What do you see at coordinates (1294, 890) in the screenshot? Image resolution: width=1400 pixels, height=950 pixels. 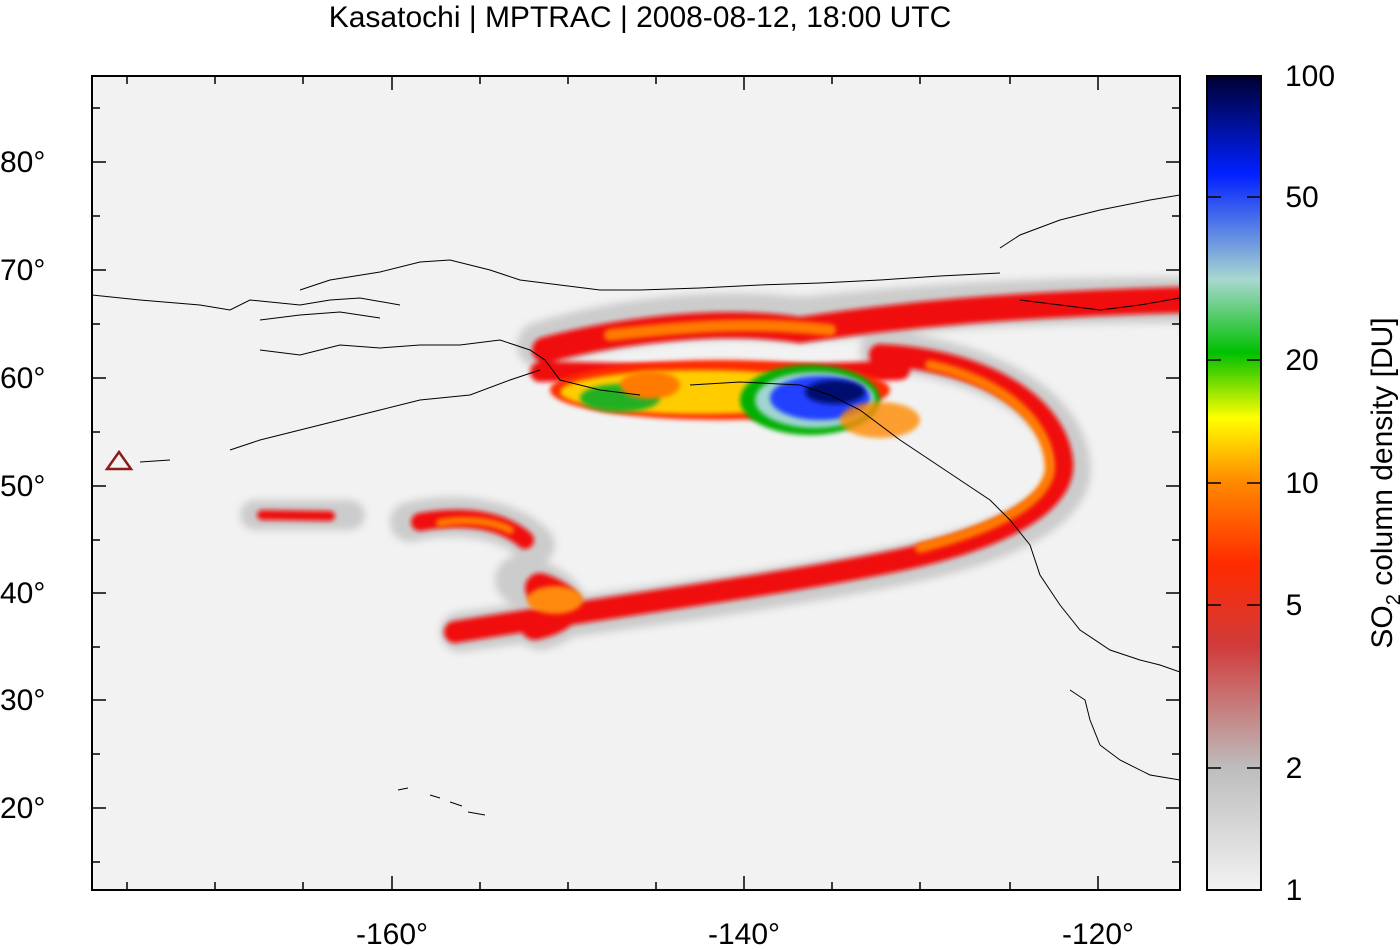 I see `colorbar-tick-label: 1` at bounding box center [1294, 890].